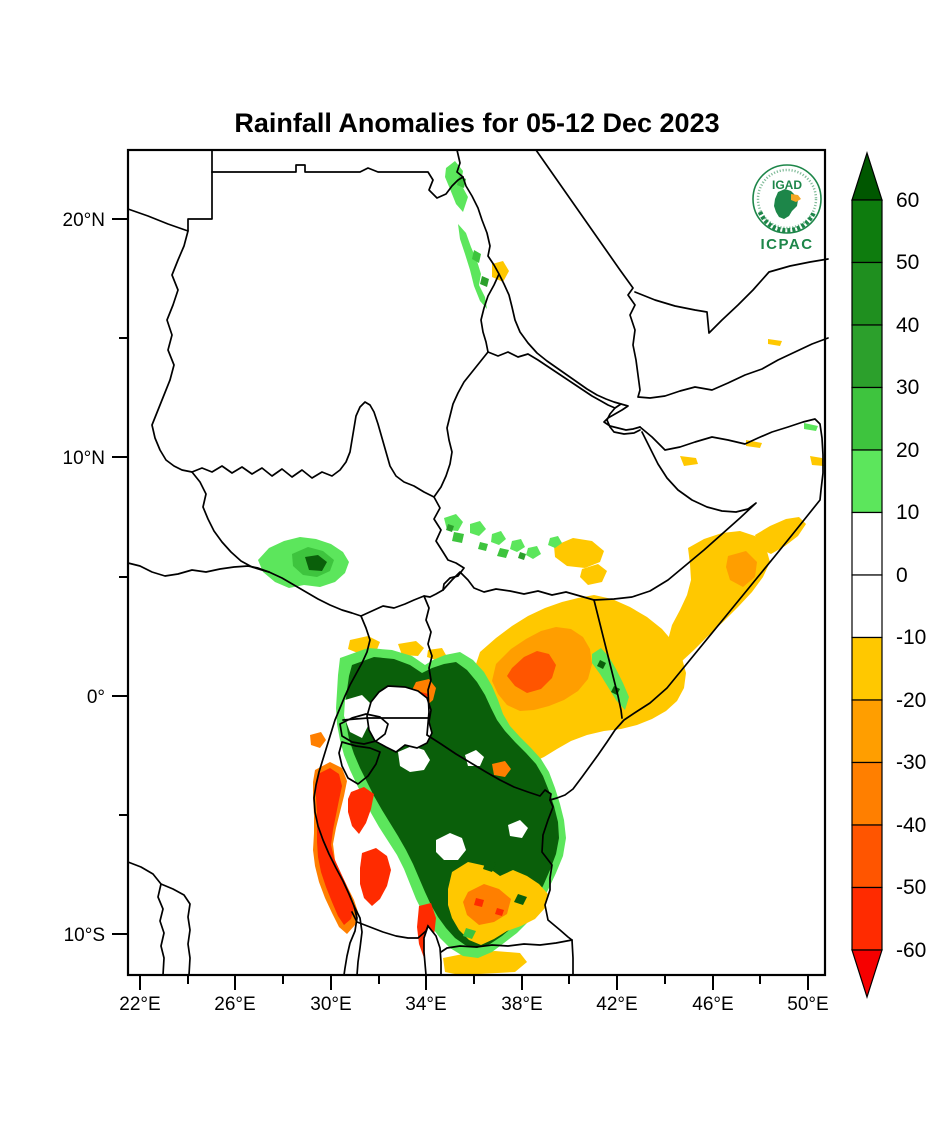 The width and height of the screenshot is (938, 1125). I want to click on x-tick-label: 34°E, so click(425, 1004).